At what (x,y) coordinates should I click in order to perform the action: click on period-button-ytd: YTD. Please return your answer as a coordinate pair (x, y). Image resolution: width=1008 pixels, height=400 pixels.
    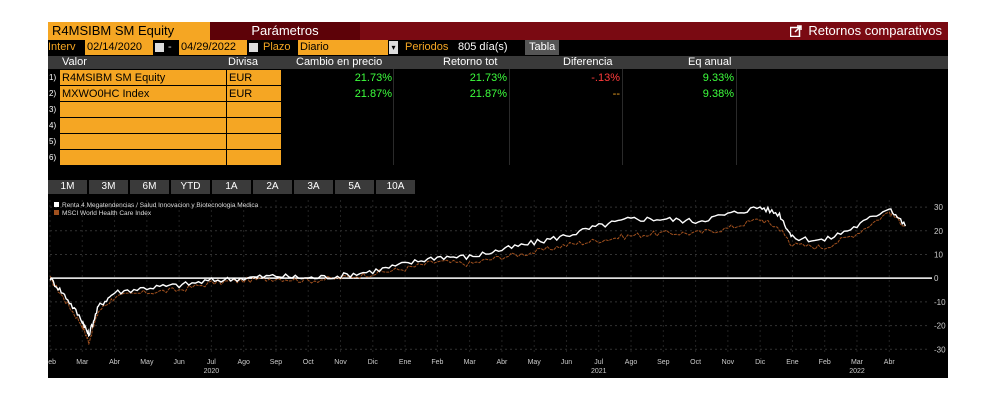
    Looking at the image, I should click on (190, 187).